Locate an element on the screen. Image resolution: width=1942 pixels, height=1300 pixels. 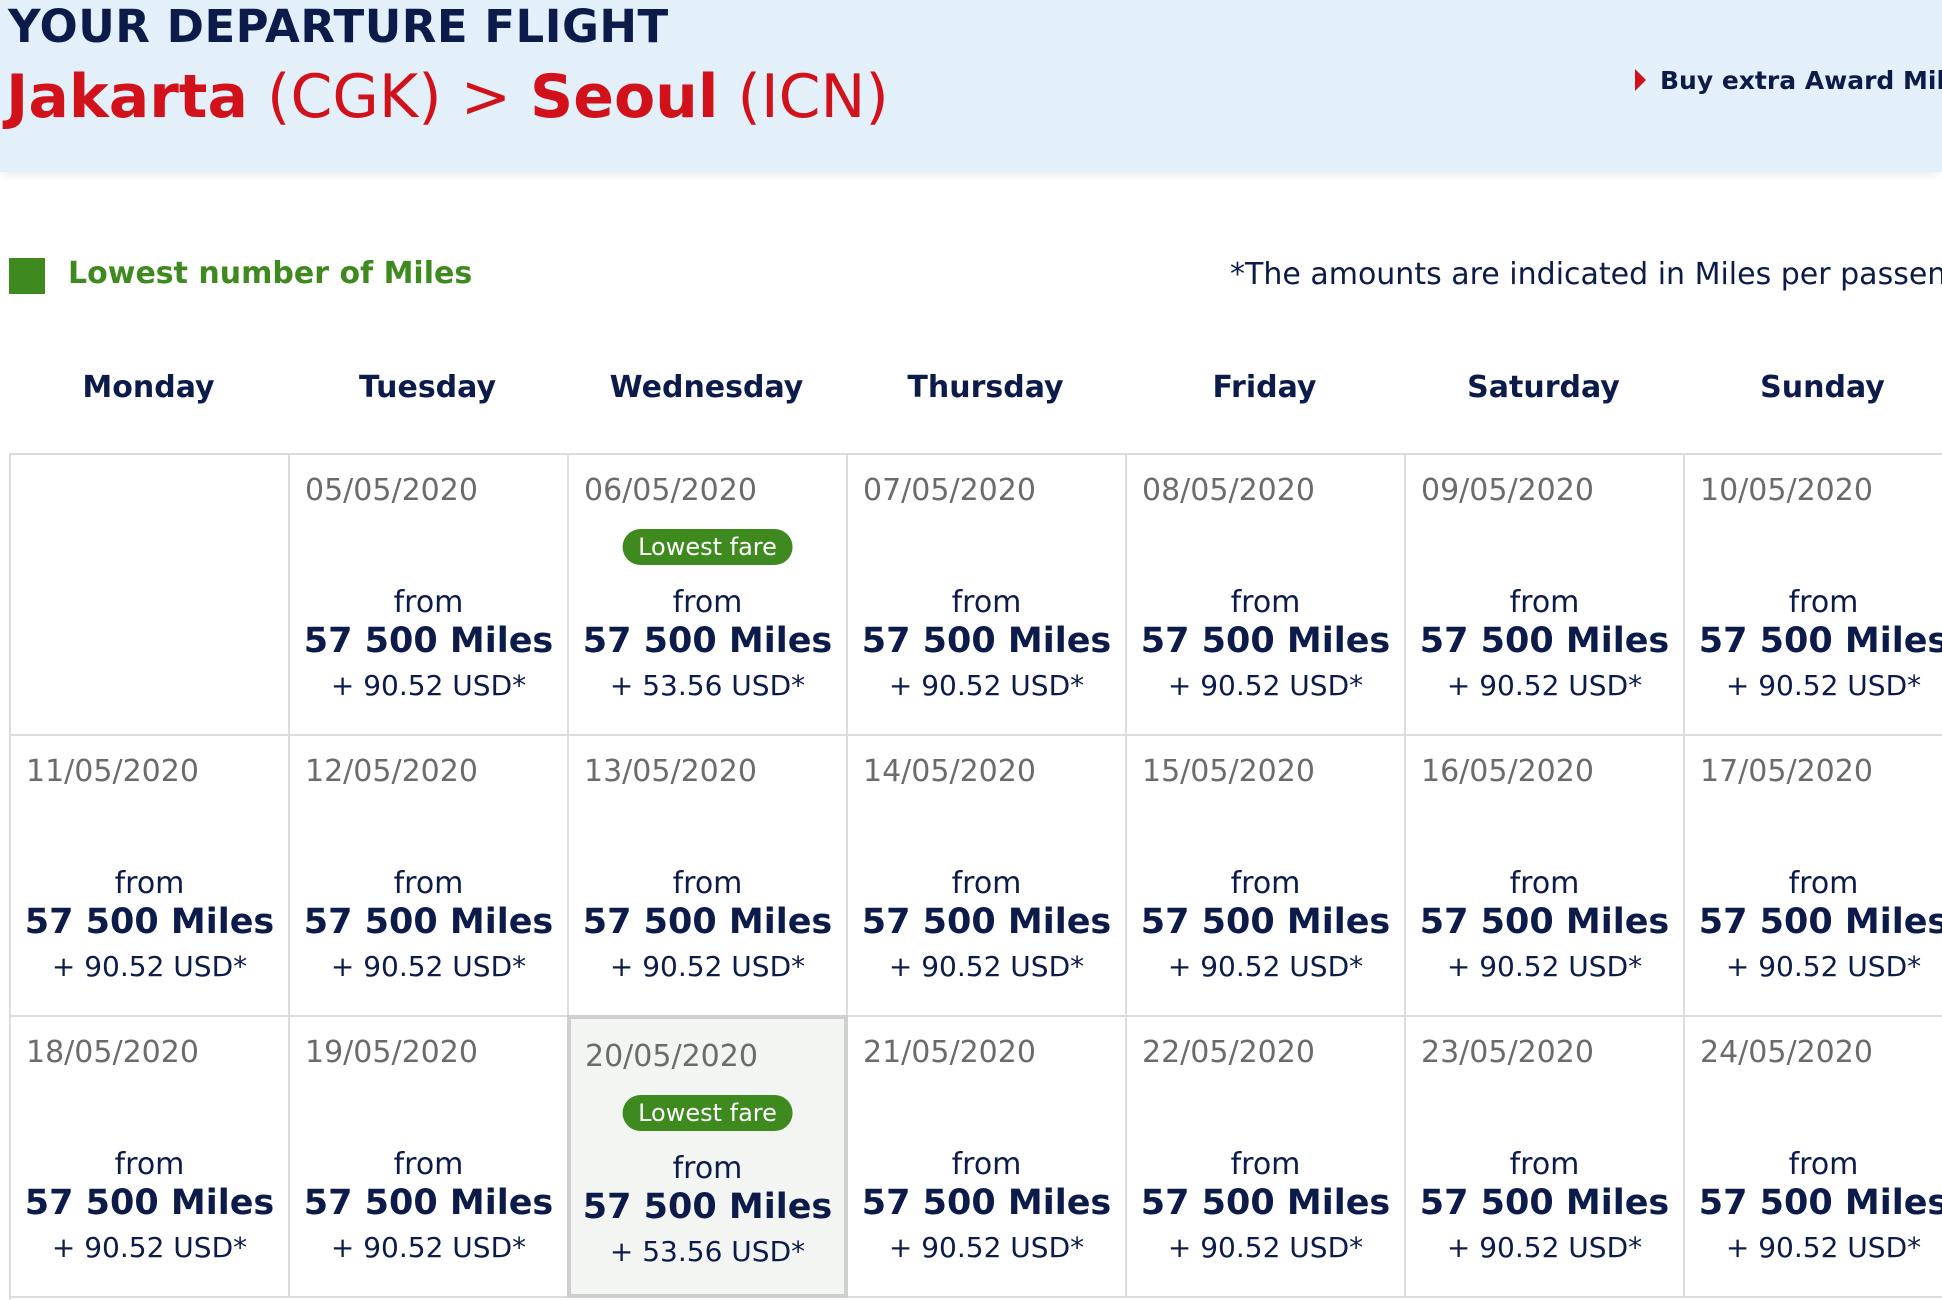
calendar-day-cell: 07/05/2020 from 57 500 Miles + 90.52 USD* is located at coordinates (987, 595).